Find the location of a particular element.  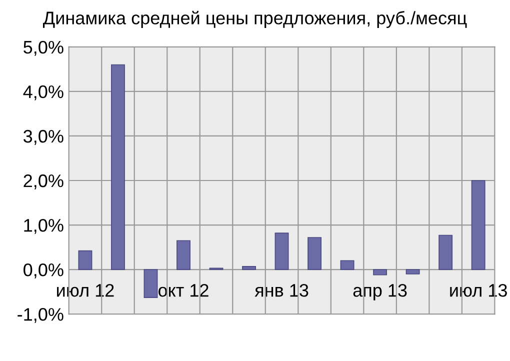

y-tick-label: -1,0% is located at coordinates (41, 315).